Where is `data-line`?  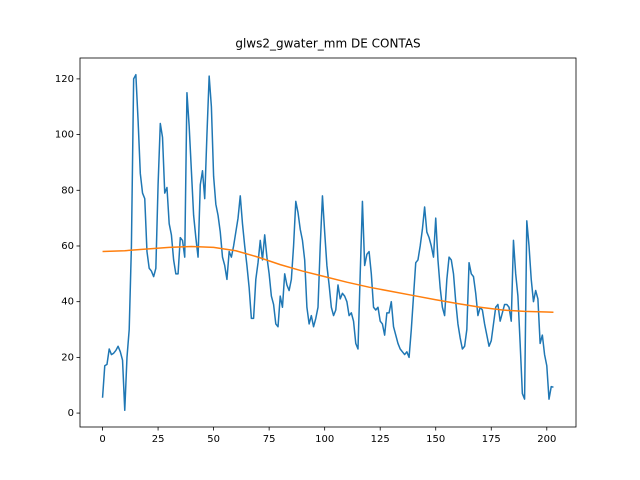 data-line is located at coordinates (328, 279).